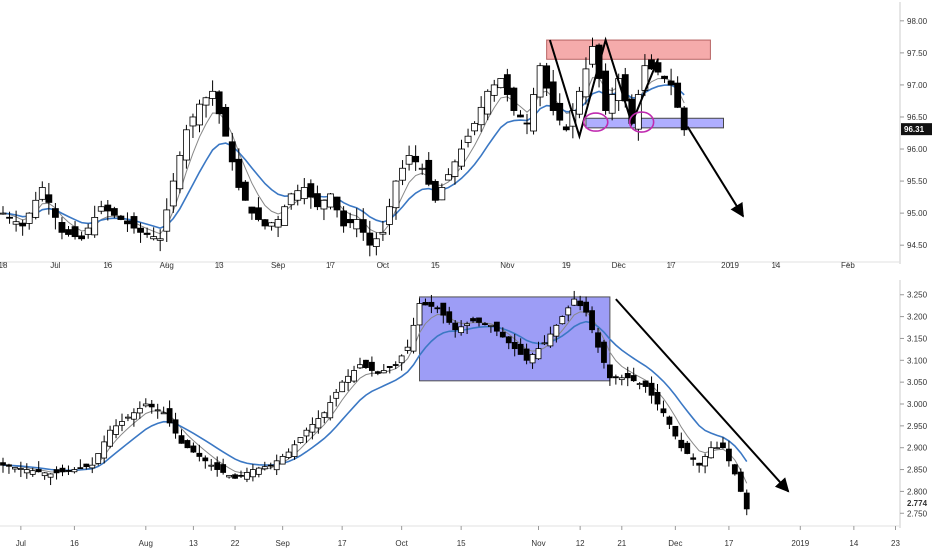  I want to click on current-price-label: 96.31, so click(914, 129).